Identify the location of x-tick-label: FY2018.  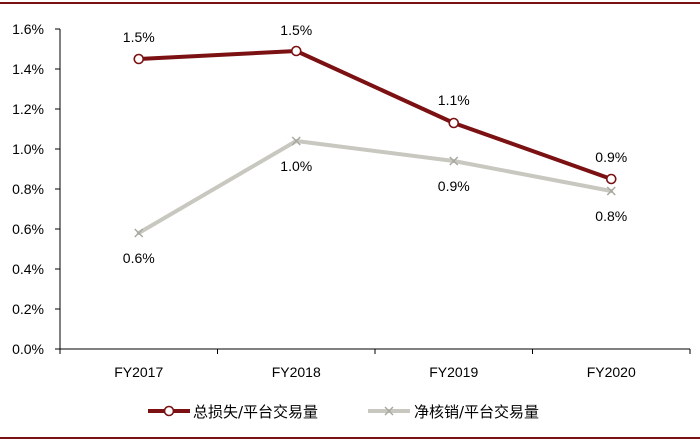
(296, 372).